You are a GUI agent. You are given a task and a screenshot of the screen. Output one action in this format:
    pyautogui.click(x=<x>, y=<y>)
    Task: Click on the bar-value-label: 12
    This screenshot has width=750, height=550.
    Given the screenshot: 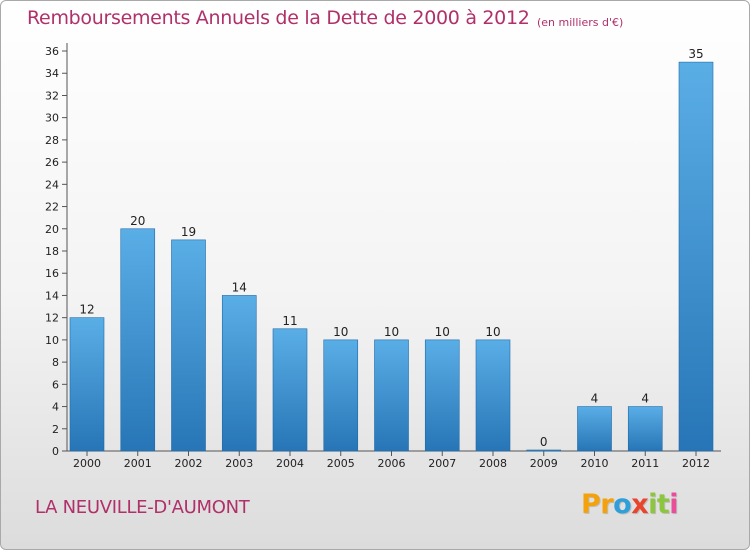 What is the action you would take?
    pyautogui.click(x=86, y=310)
    